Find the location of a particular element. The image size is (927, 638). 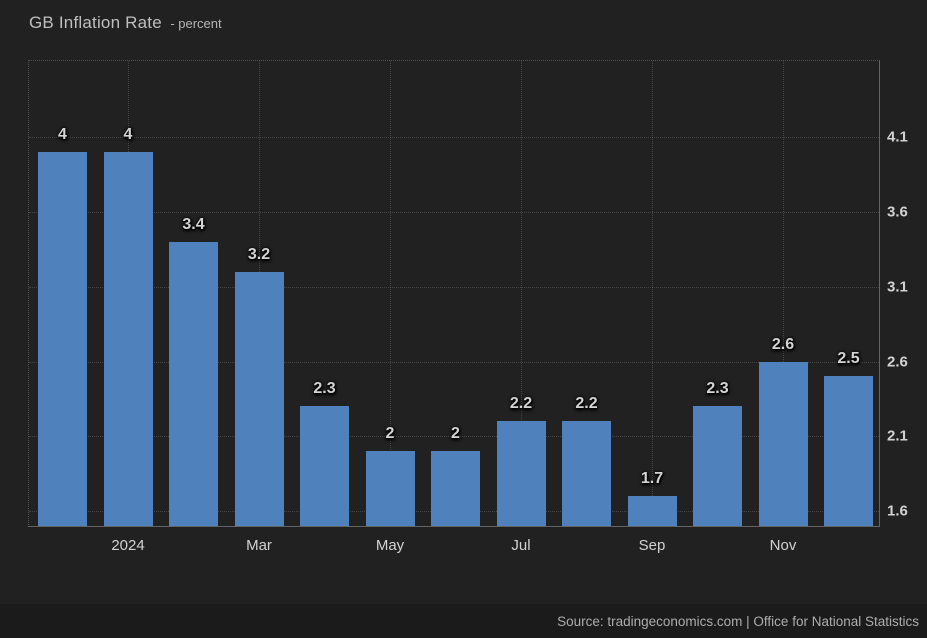

bar-value-label: 1.7 is located at coordinates (652, 479).